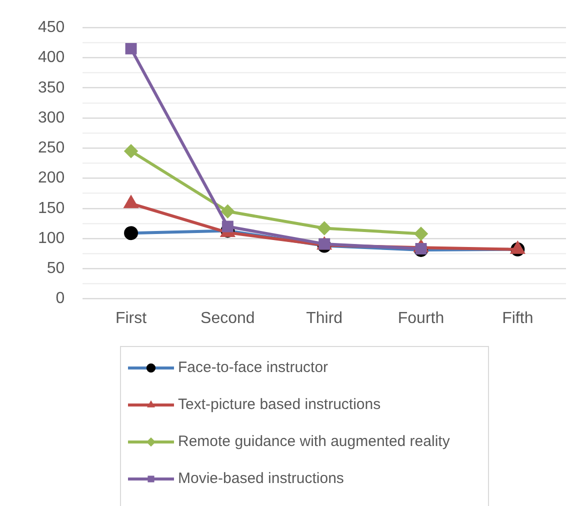  I want to click on y-tick-label: 250, so click(51, 148).